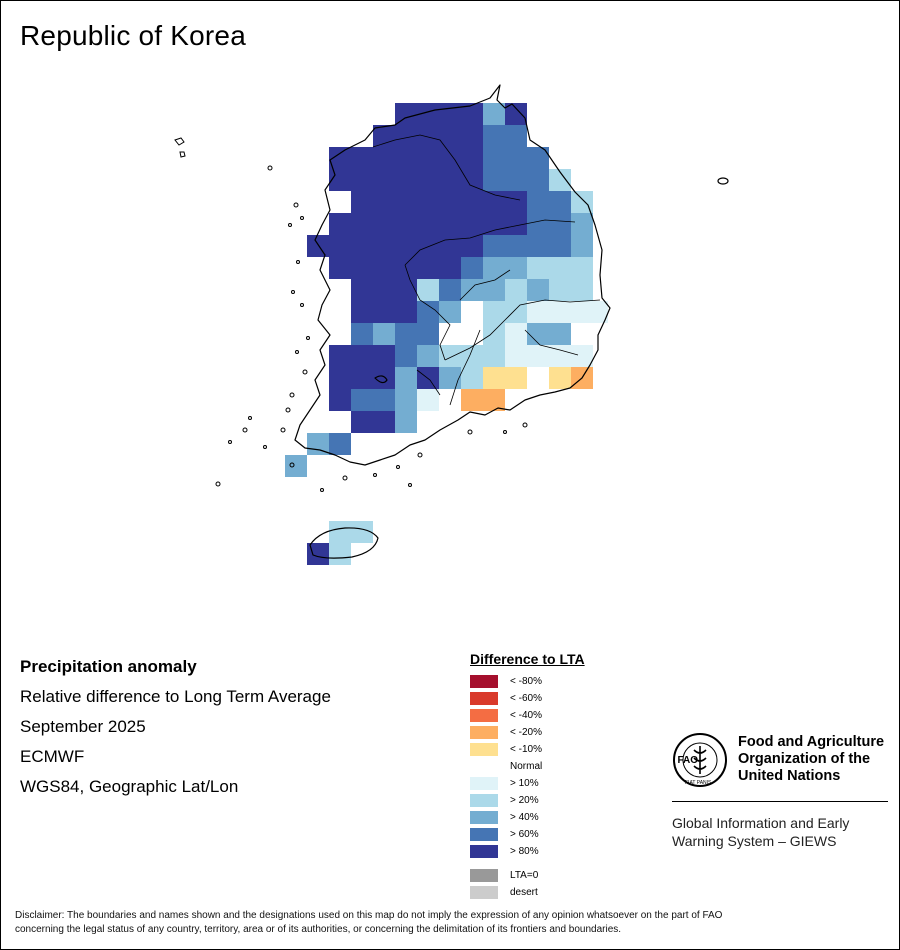 This screenshot has width=900, height=950. What do you see at coordinates (789, 776) in the screenshot?
I see `fao-name-line-3: United Nations` at bounding box center [789, 776].